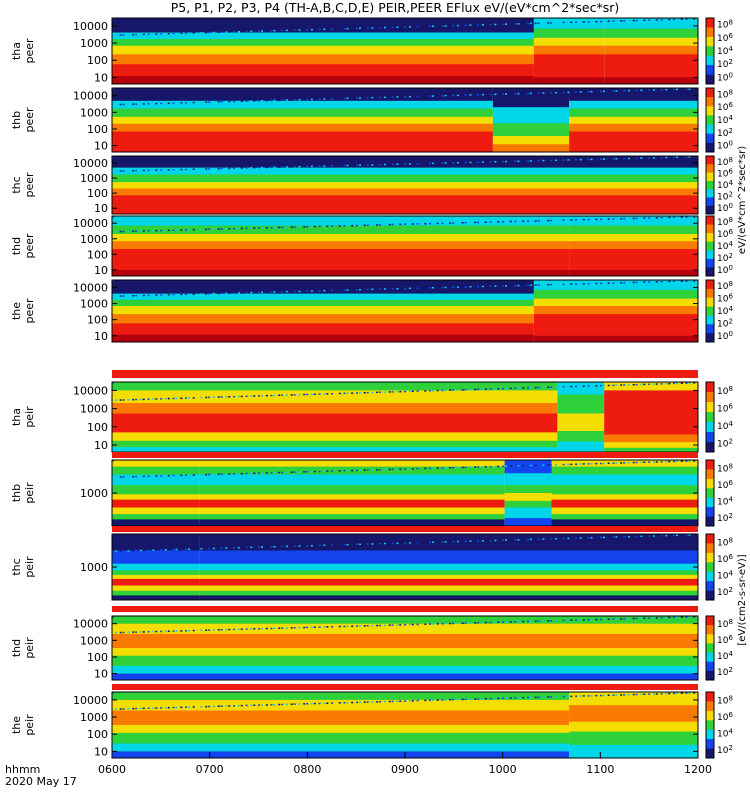 This screenshot has height=804, width=750. What do you see at coordinates (405, 609) in the screenshot?
I see `gap-bar` at bounding box center [405, 609].